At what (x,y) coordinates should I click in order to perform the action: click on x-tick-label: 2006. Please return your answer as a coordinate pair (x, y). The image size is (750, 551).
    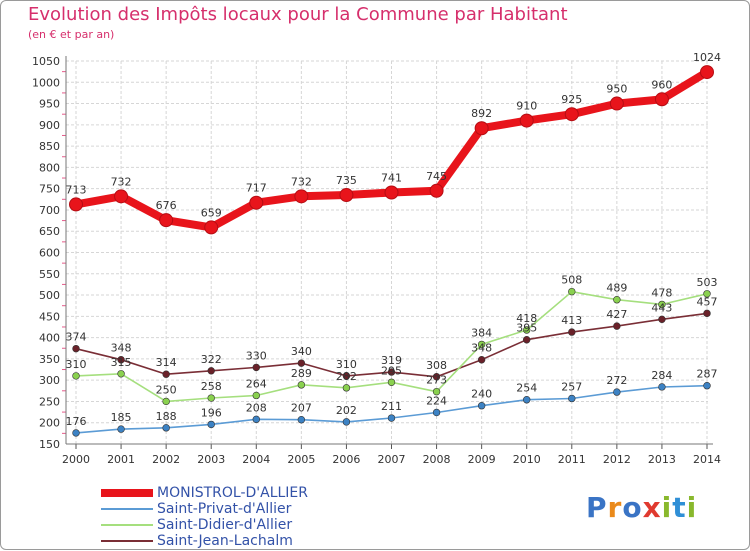
    Looking at the image, I should click on (346, 459).